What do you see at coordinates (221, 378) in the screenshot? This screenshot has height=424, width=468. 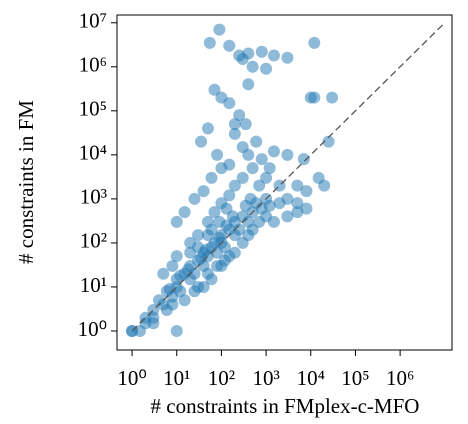 I see `x-tick-label: 10²` at bounding box center [221, 378].